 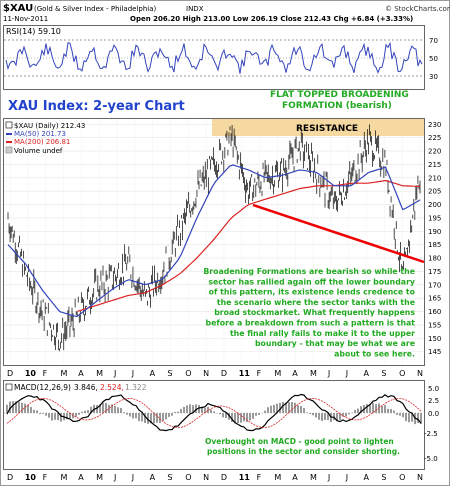 What do you see at coordinates (374, 353) in the screenshot?
I see `commentary-line: about to see here.` at bounding box center [374, 353].